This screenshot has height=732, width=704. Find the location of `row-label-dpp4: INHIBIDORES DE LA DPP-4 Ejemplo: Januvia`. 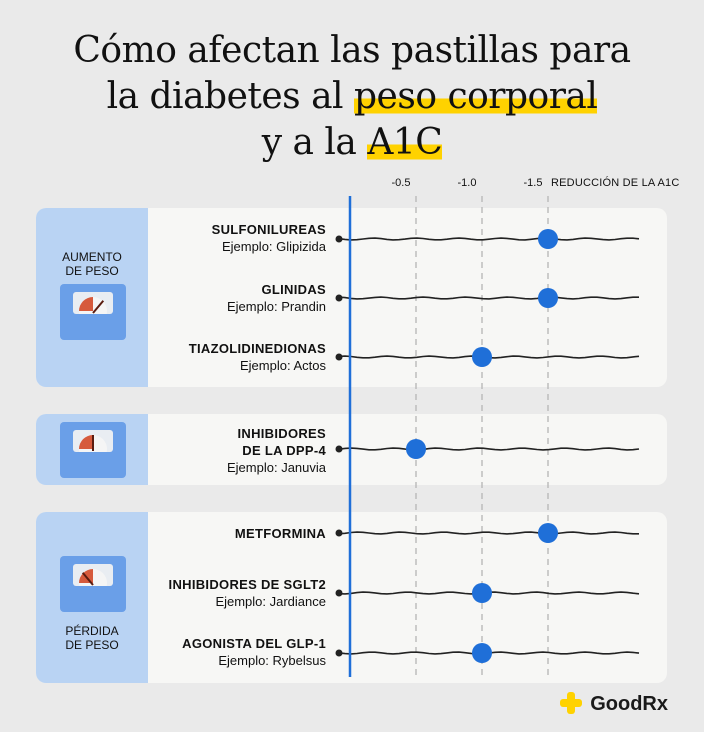

row-label-dpp4: INHIBIDORES DE LA DPP-4 Ejemplo: Januvia is located at coordinates (276, 450).